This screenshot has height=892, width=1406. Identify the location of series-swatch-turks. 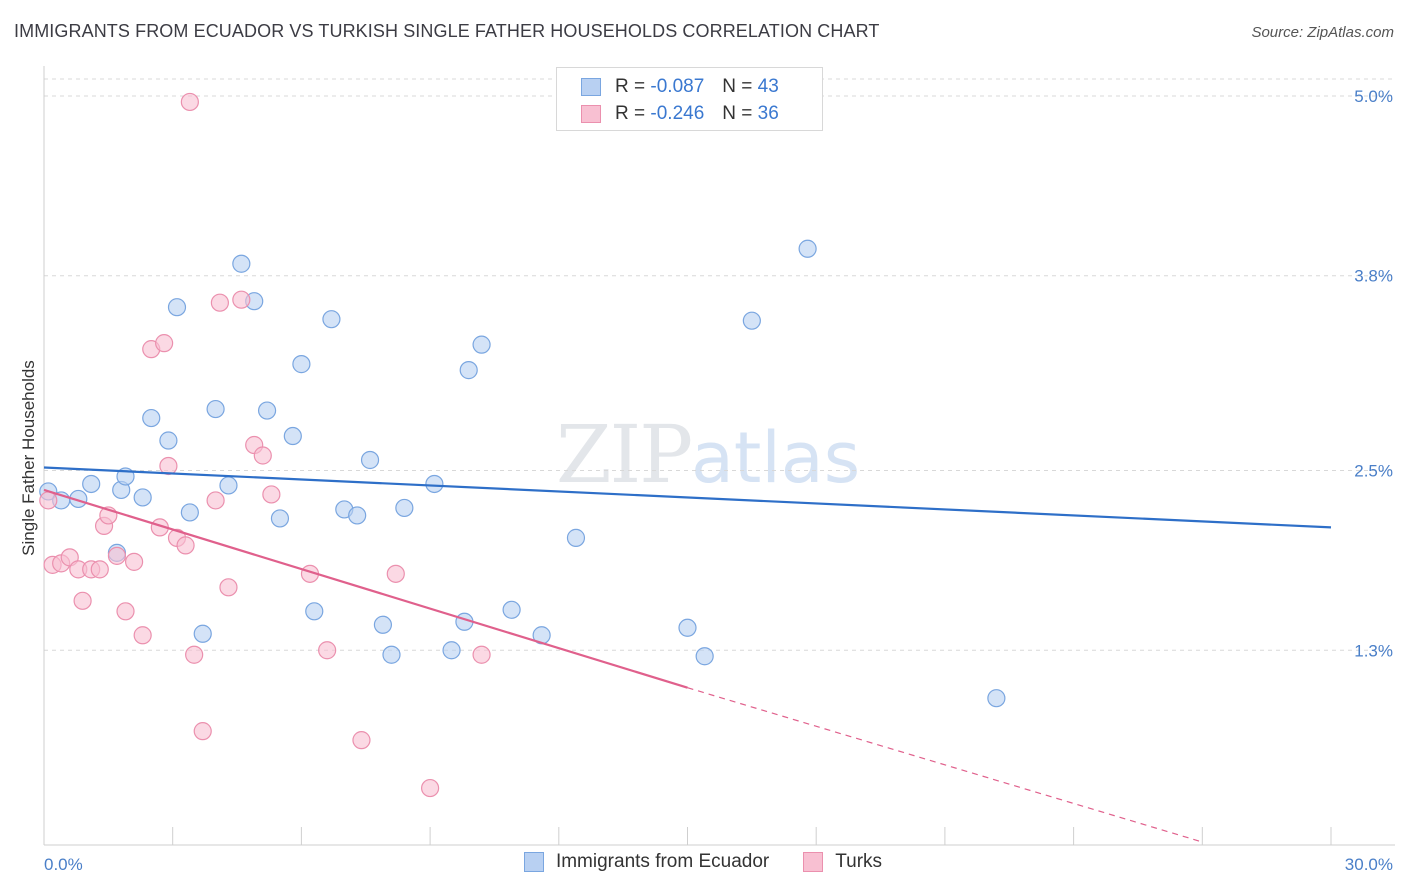
(813, 862).